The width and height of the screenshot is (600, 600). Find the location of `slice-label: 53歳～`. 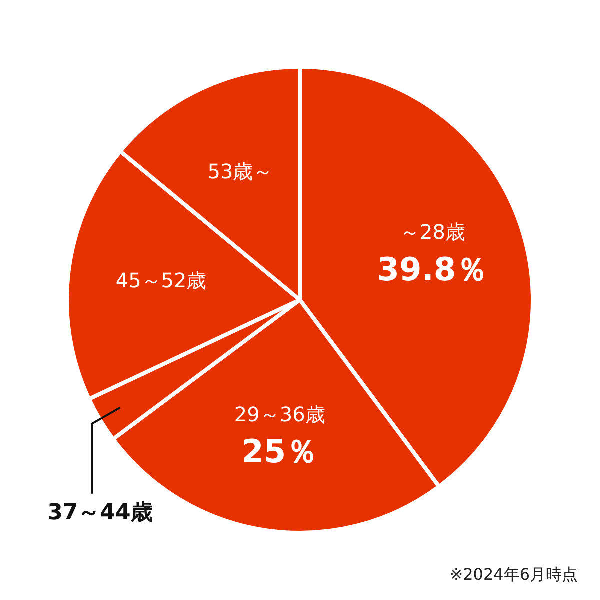

slice-label: 53歳～ is located at coordinates (241, 172).